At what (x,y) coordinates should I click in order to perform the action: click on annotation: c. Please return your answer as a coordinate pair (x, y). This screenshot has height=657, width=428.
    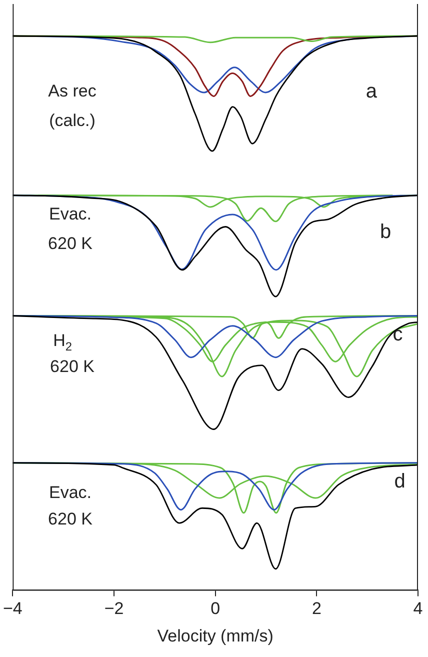
    Looking at the image, I should click on (397, 335).